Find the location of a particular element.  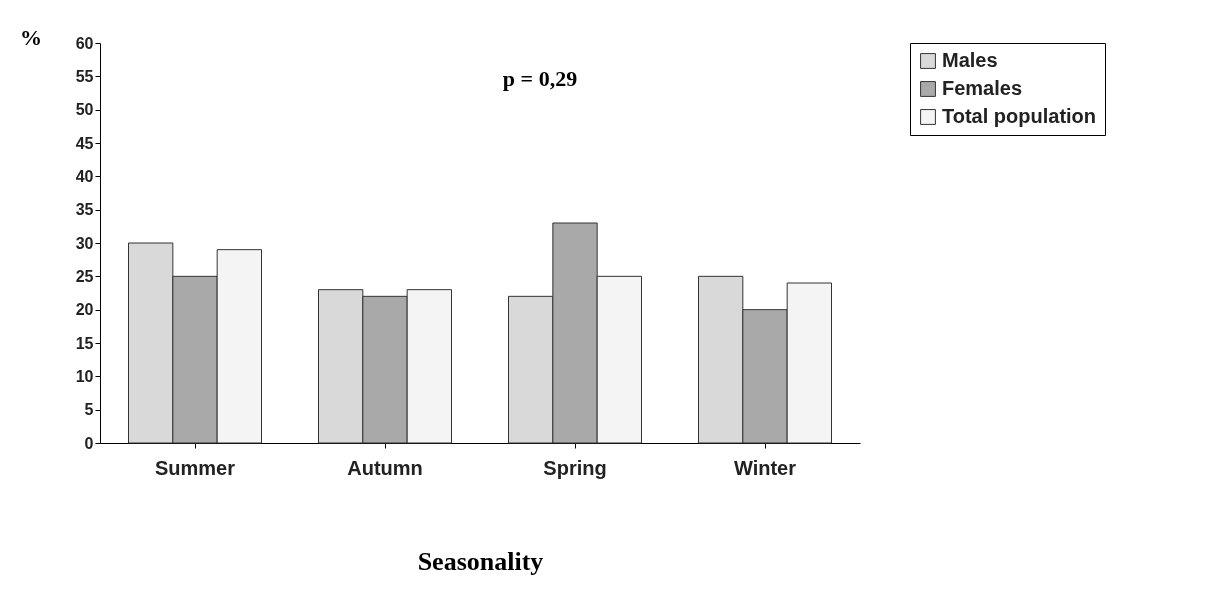

y-tick-label: 0 is located at coordinates (89, 443).